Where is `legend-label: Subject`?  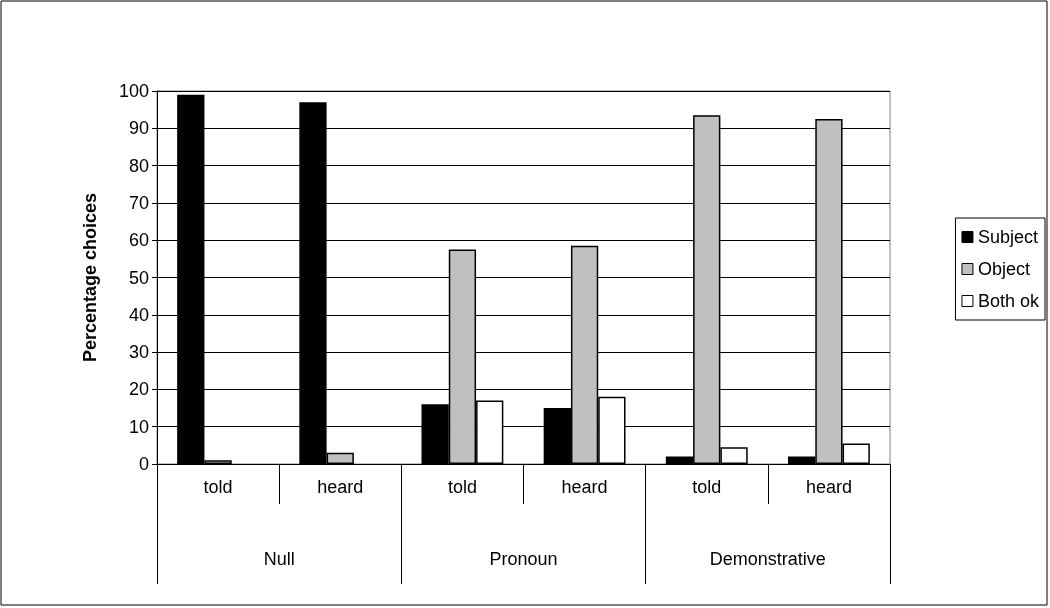
legend-label: Subject is located at coordinates (1008, 237).